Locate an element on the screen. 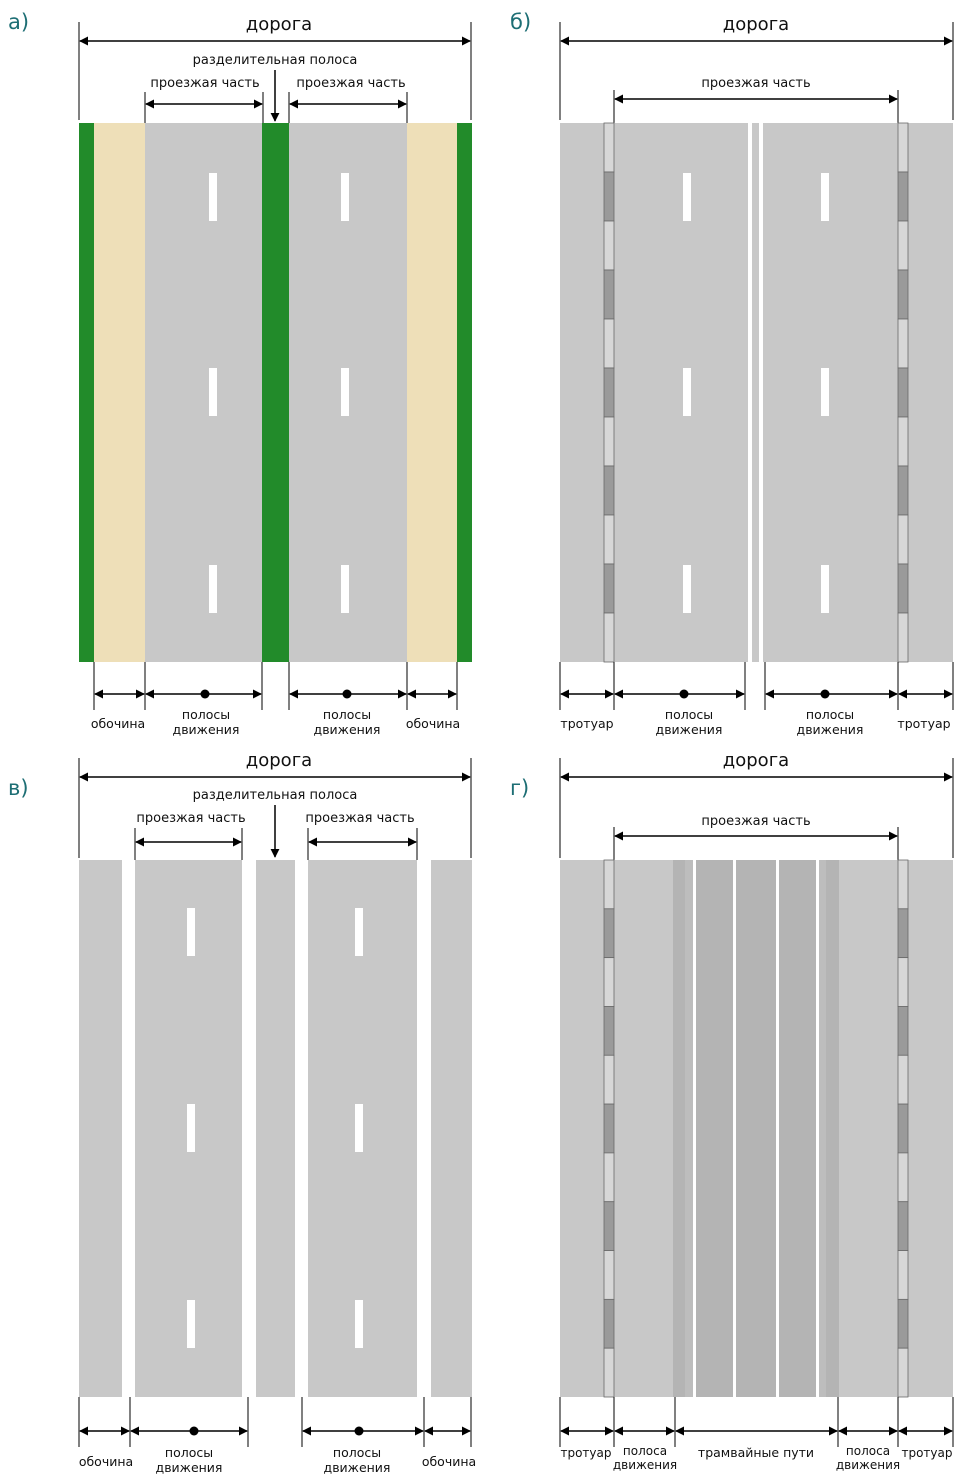  panel-b-lanes-left-dot is located at coordinates (684, 694).